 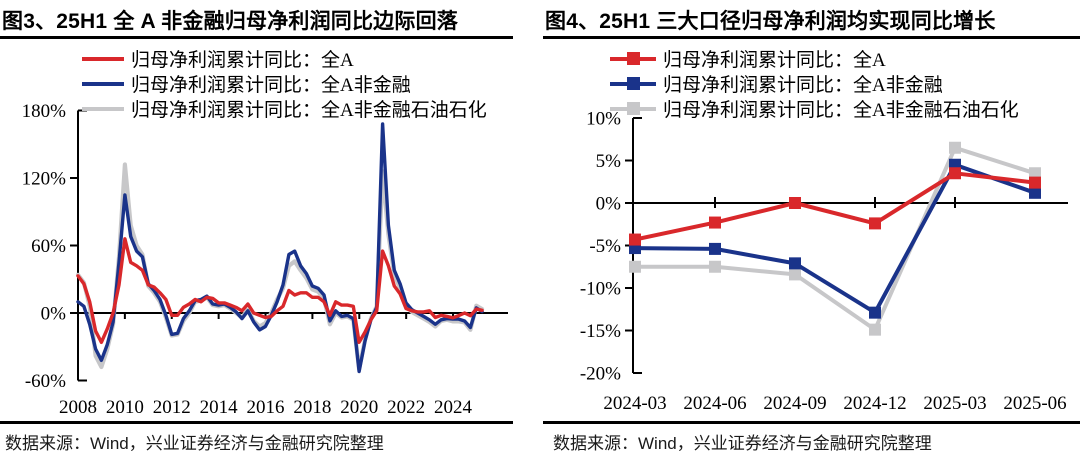 I want to click on figure3-x-tick-label: 2008, so click(x=78, y=407).